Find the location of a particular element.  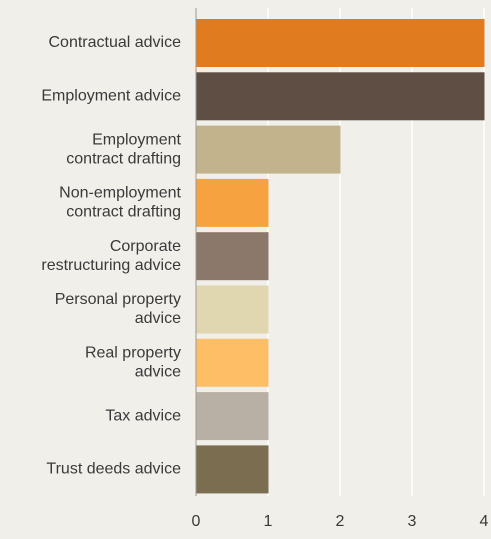

category-label-line: Real property is located at coordinates (133, 353).